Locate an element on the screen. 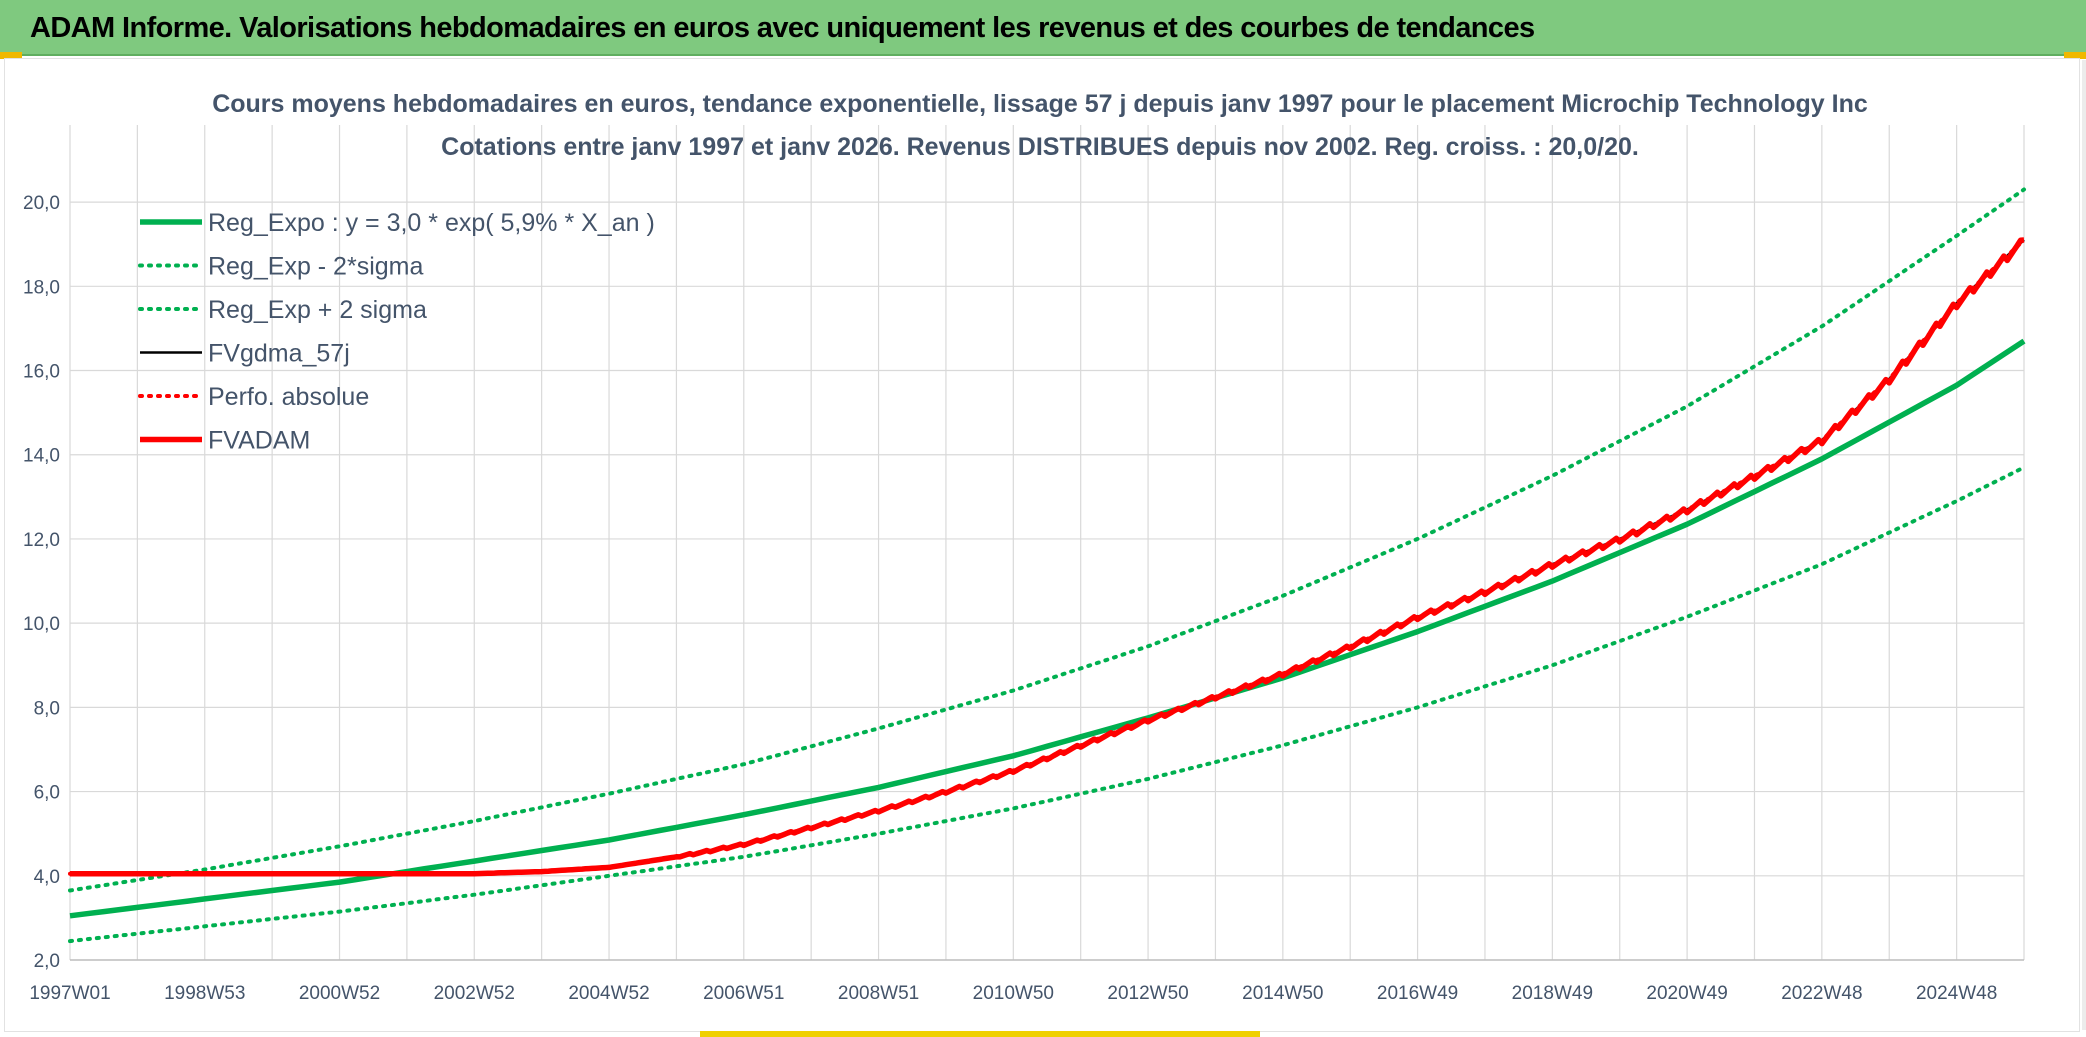 The height and width of the screenshot is (1037, 2086). x-tick-label: 2000W52 is located at coordinates (339, 993).